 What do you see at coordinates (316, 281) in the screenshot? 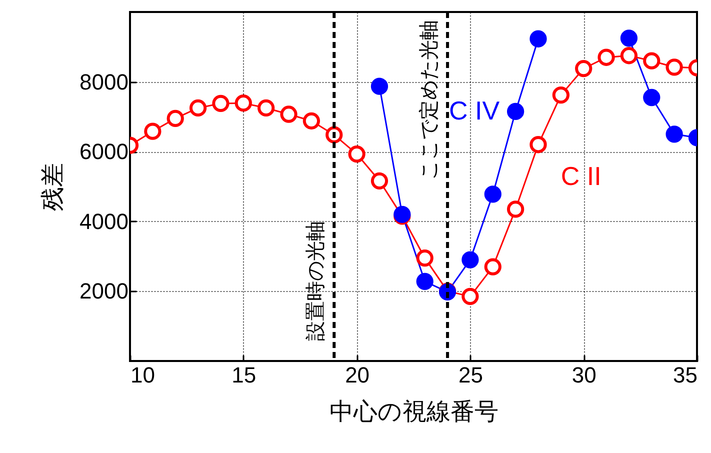
I see `ref-line-label: 設置時の光軸` at bounding box center [316, 281].